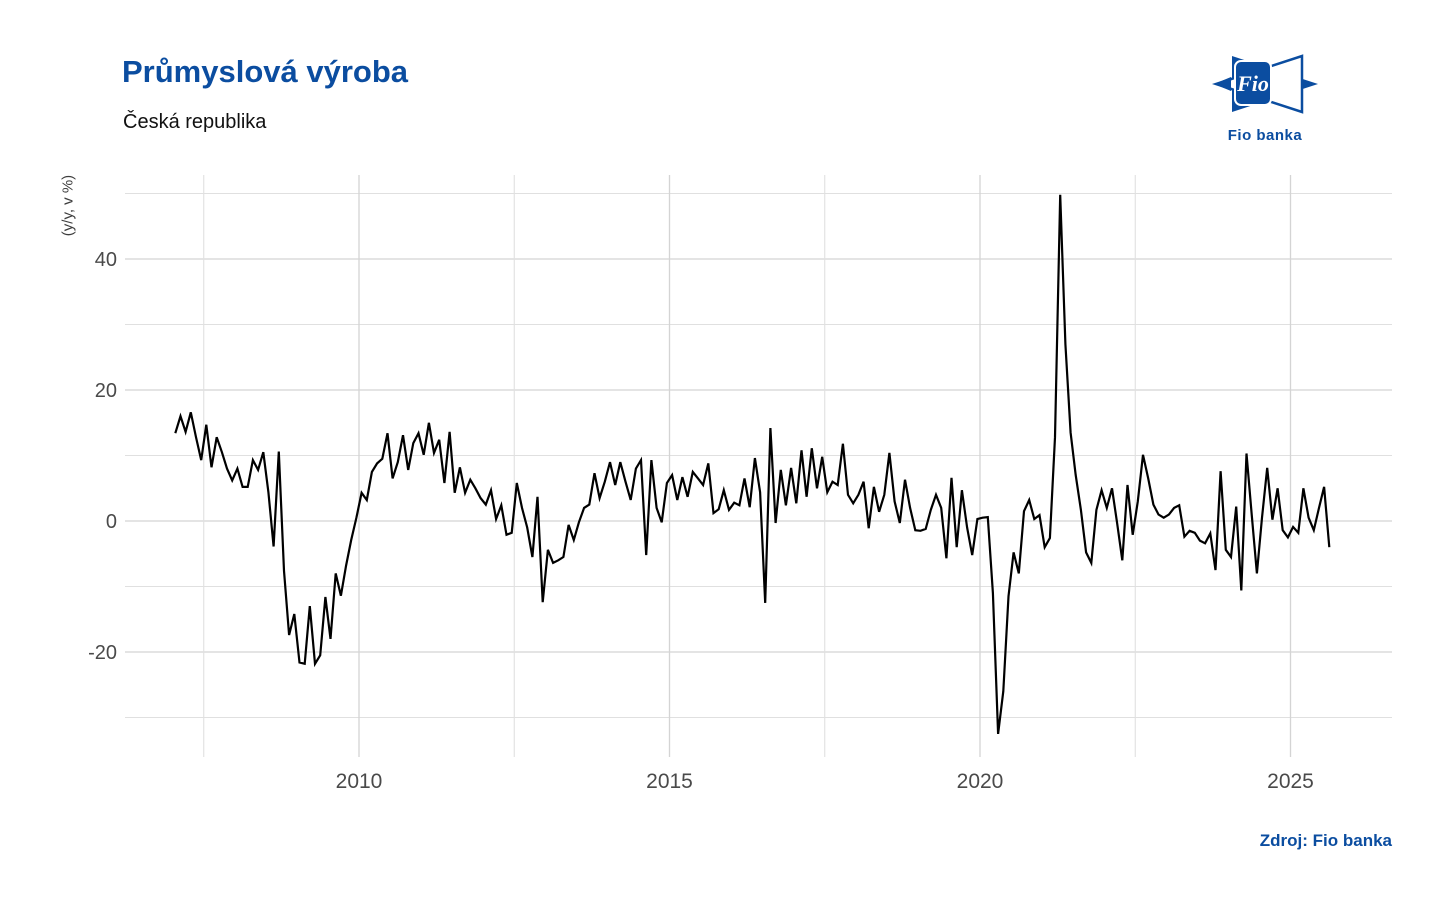 Image resolution: width=1449 pixels, height=912 pixels. I want to click on y-tick-label: 40, so click(106, 260).